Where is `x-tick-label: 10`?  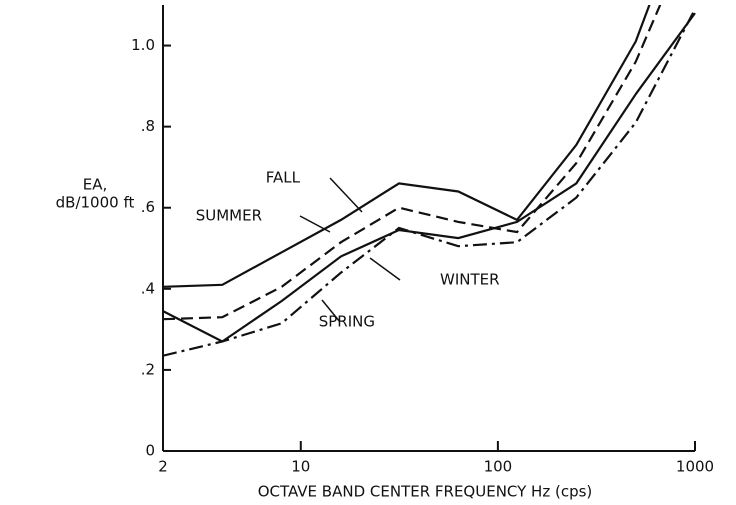
x-tick-label: 10 is located at coordinates (300, 467).